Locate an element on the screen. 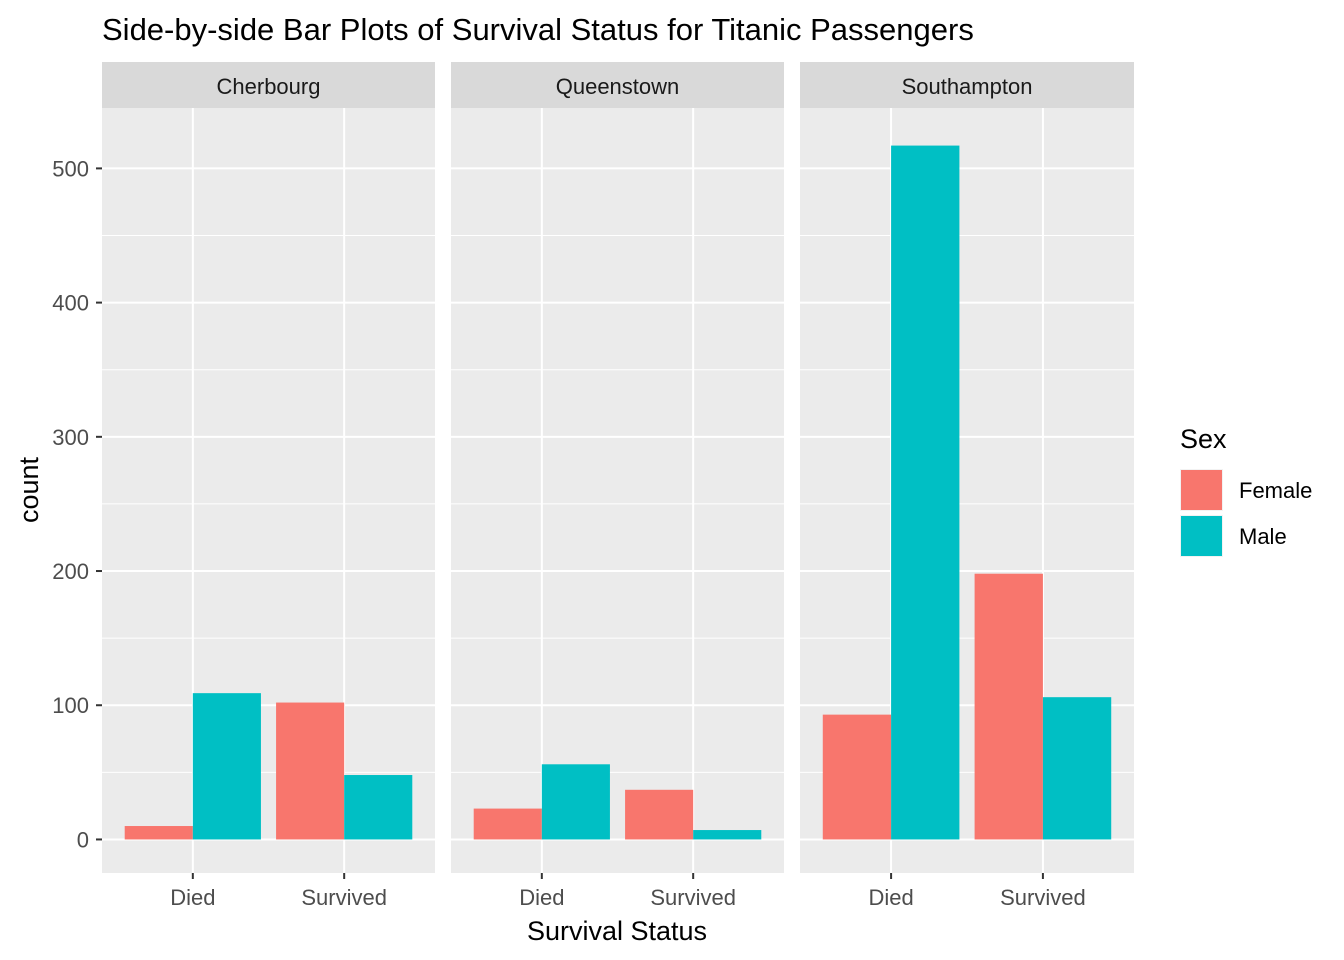 The width and height of the screenshot is (1344, 960). y-tick-label: 500 is located at coordinates (70, 168).